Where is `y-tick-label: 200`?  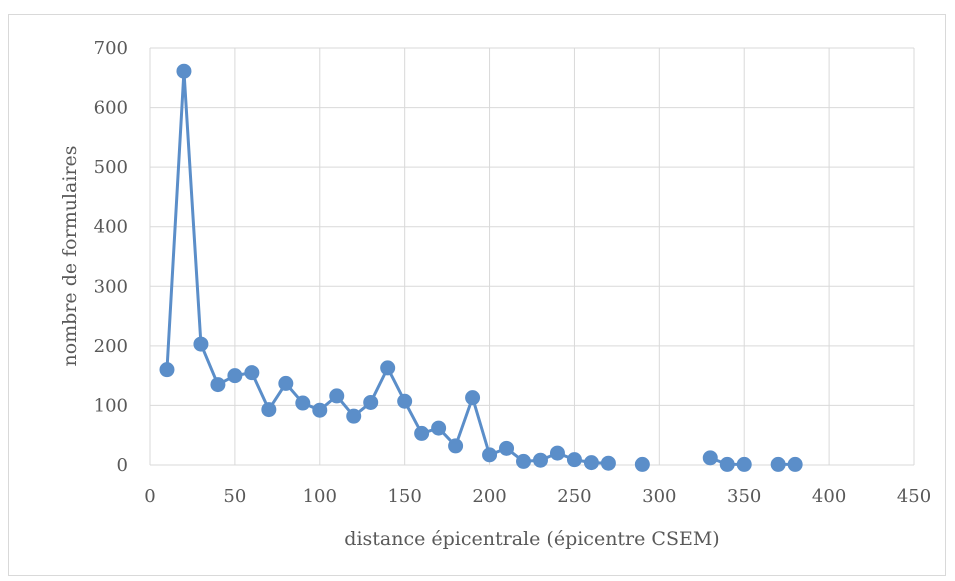
y-tick-label: 200 is located at coordinates (111, 346).